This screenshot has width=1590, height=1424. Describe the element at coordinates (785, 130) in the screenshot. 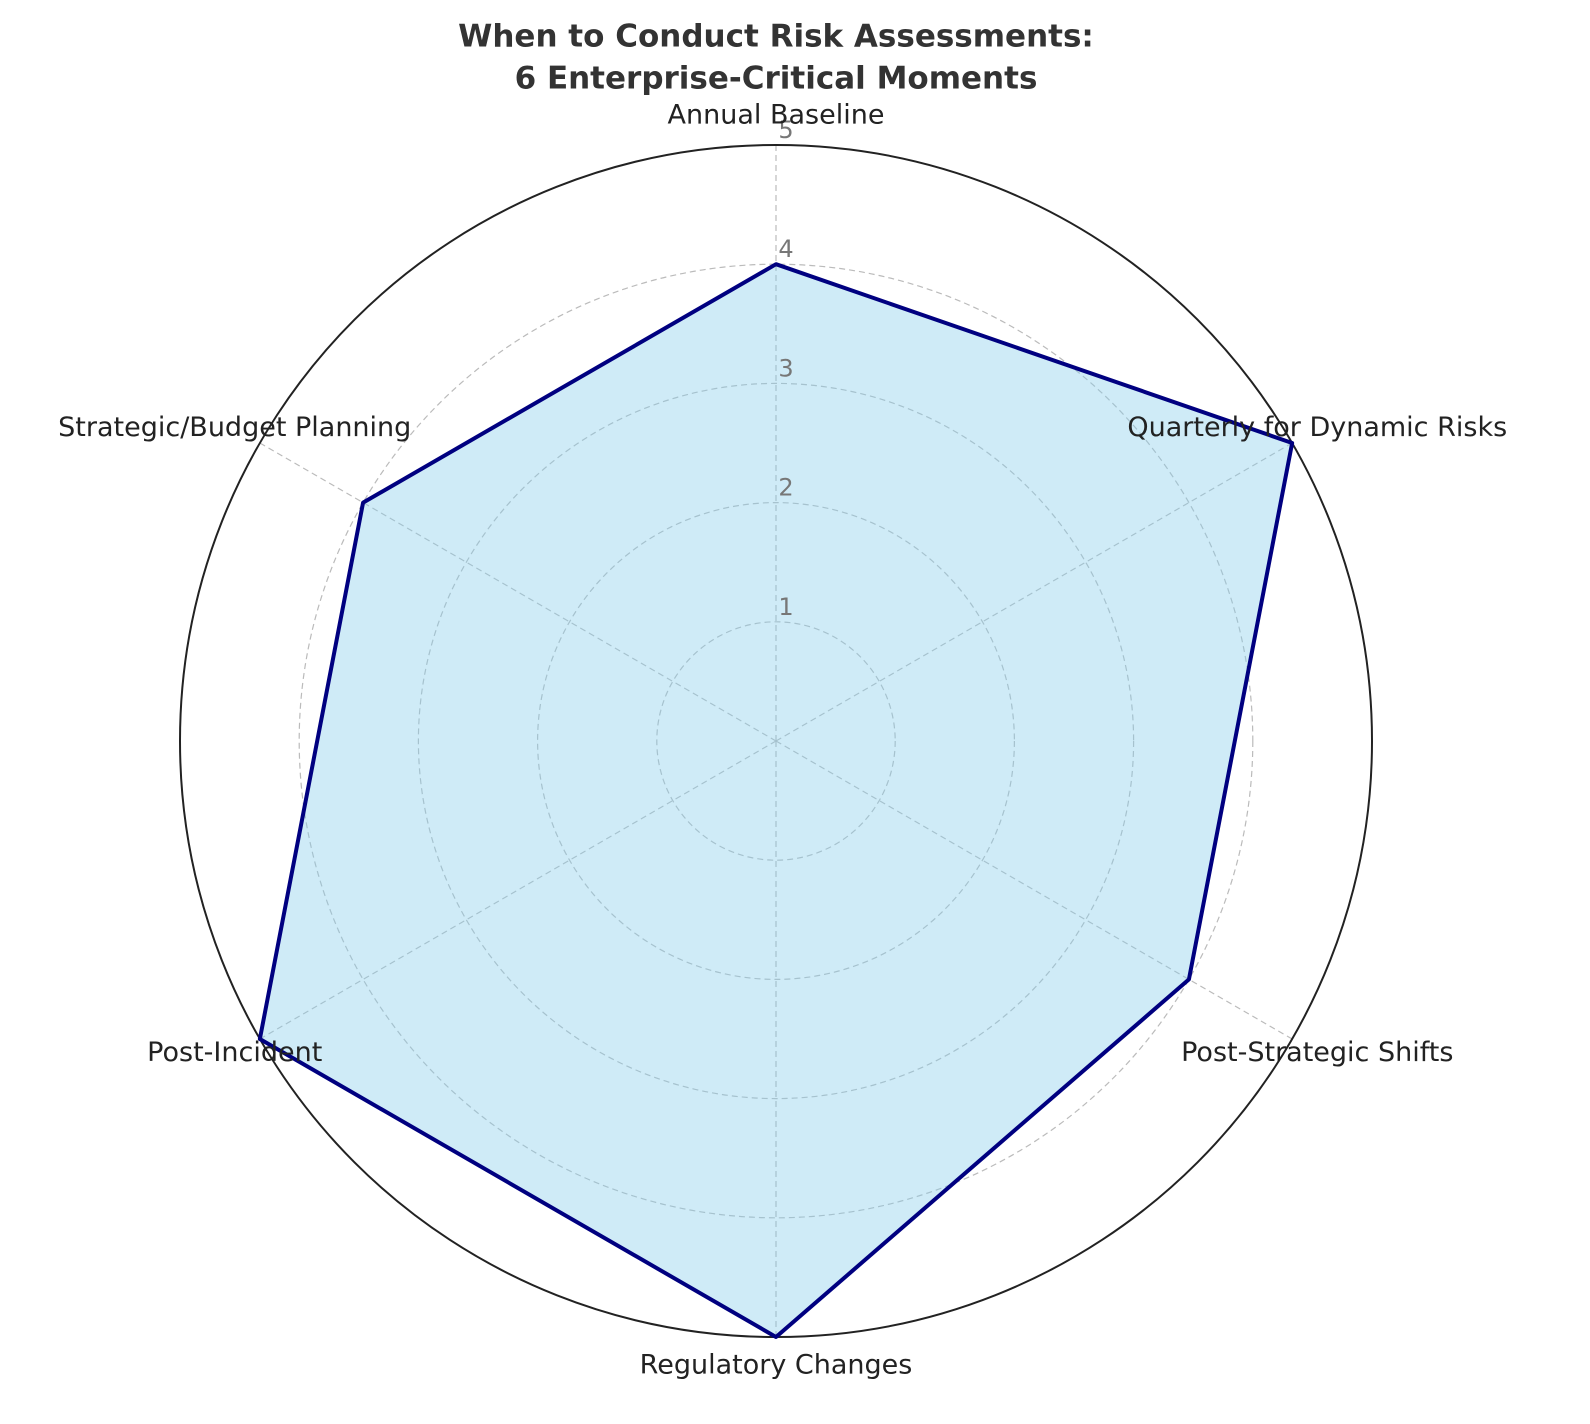

I see `r-tick-label: 5` at that location.